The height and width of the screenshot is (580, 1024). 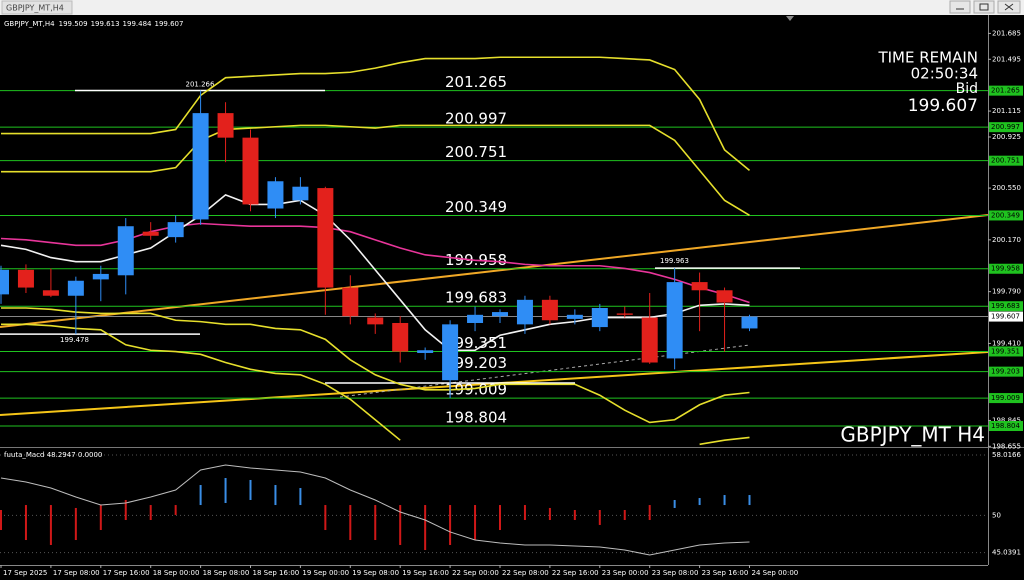 What do you see at coordinates (725, 573) in the screenshot?
I see `x-tick-label: 23 Sep 16:00` at bounding box center [725, 573].